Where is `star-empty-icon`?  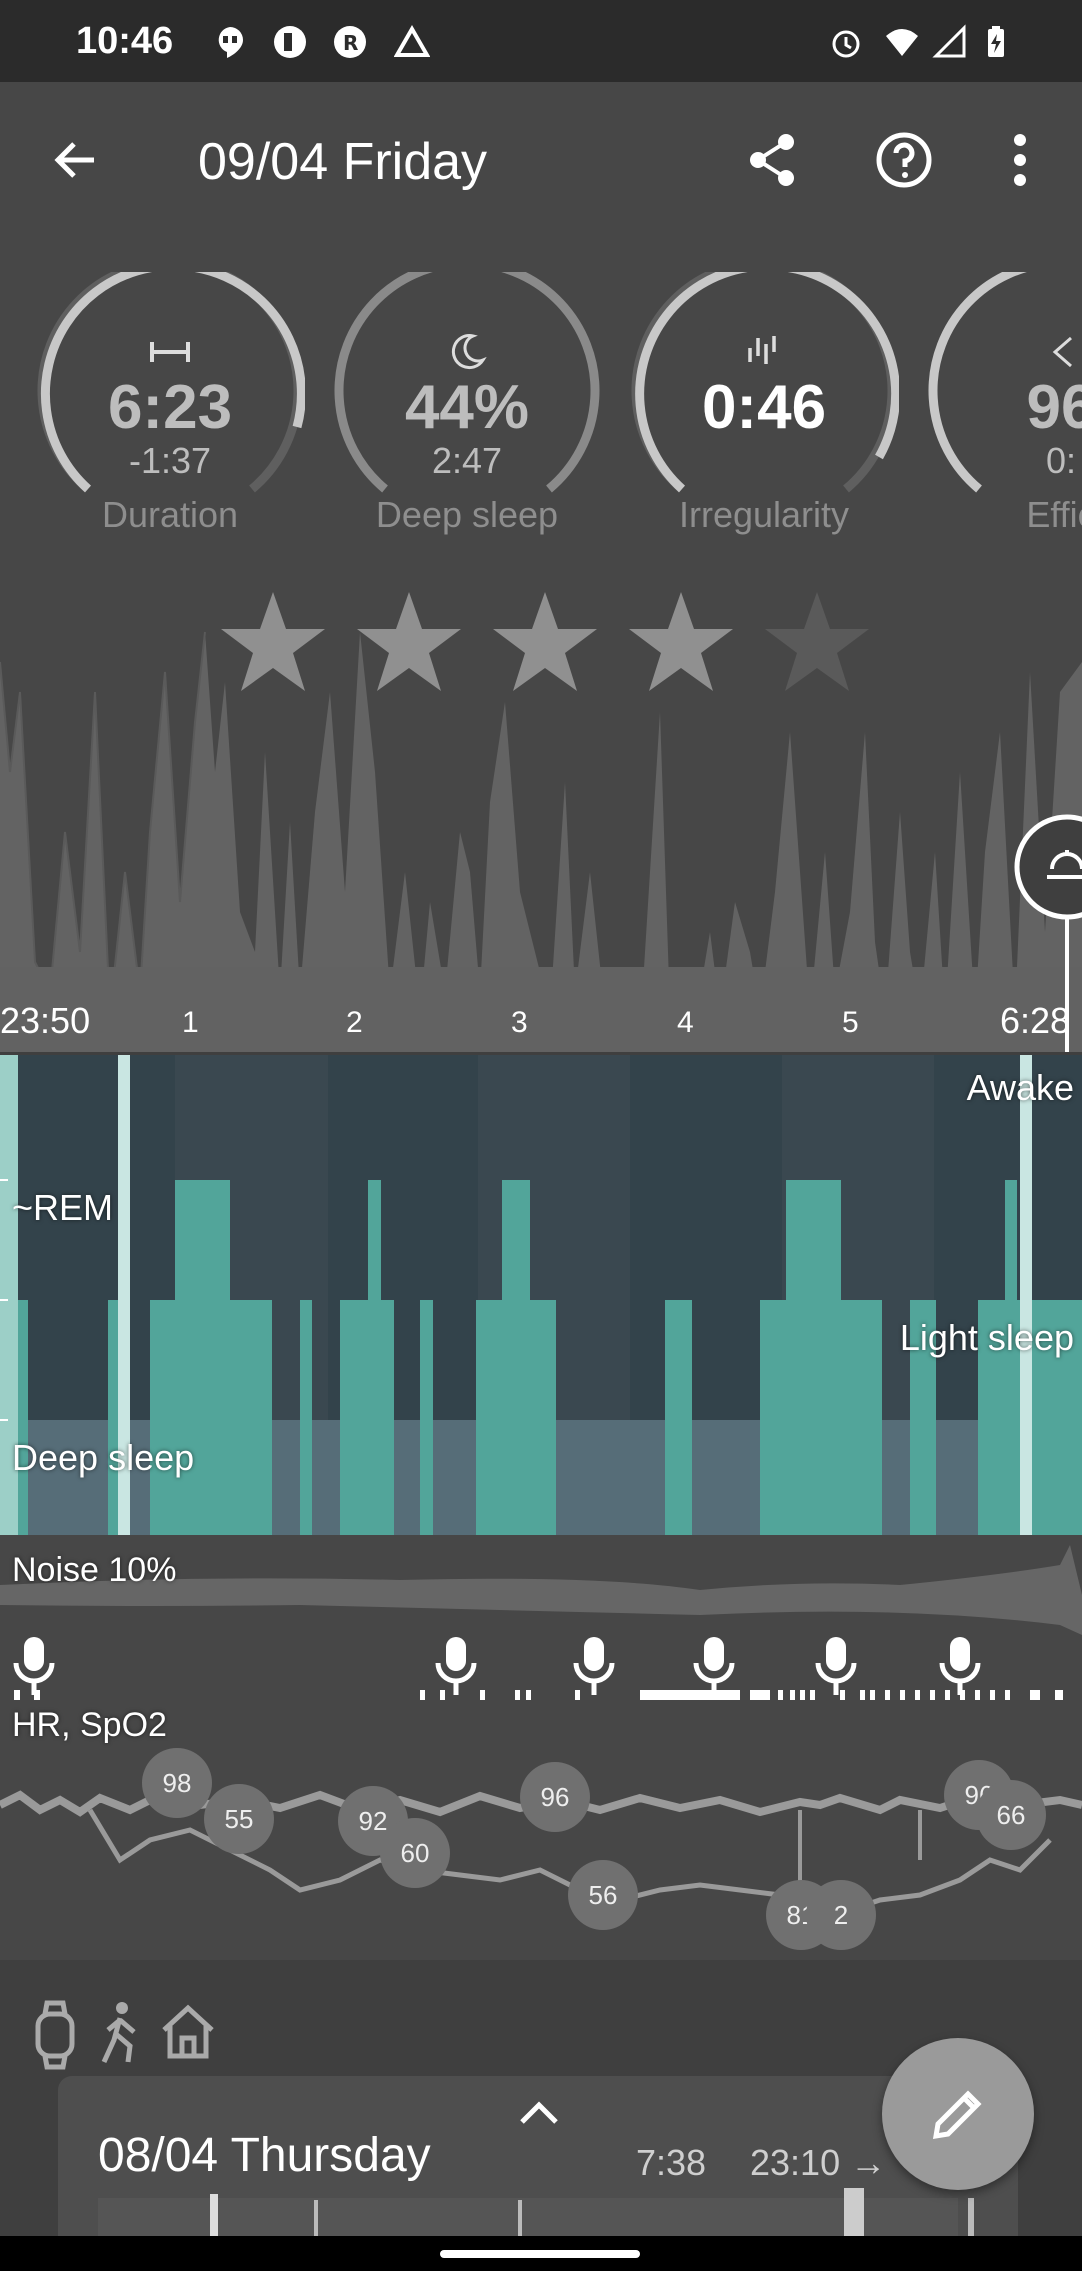 star-empty-icon is located at coordinates (817, 642).